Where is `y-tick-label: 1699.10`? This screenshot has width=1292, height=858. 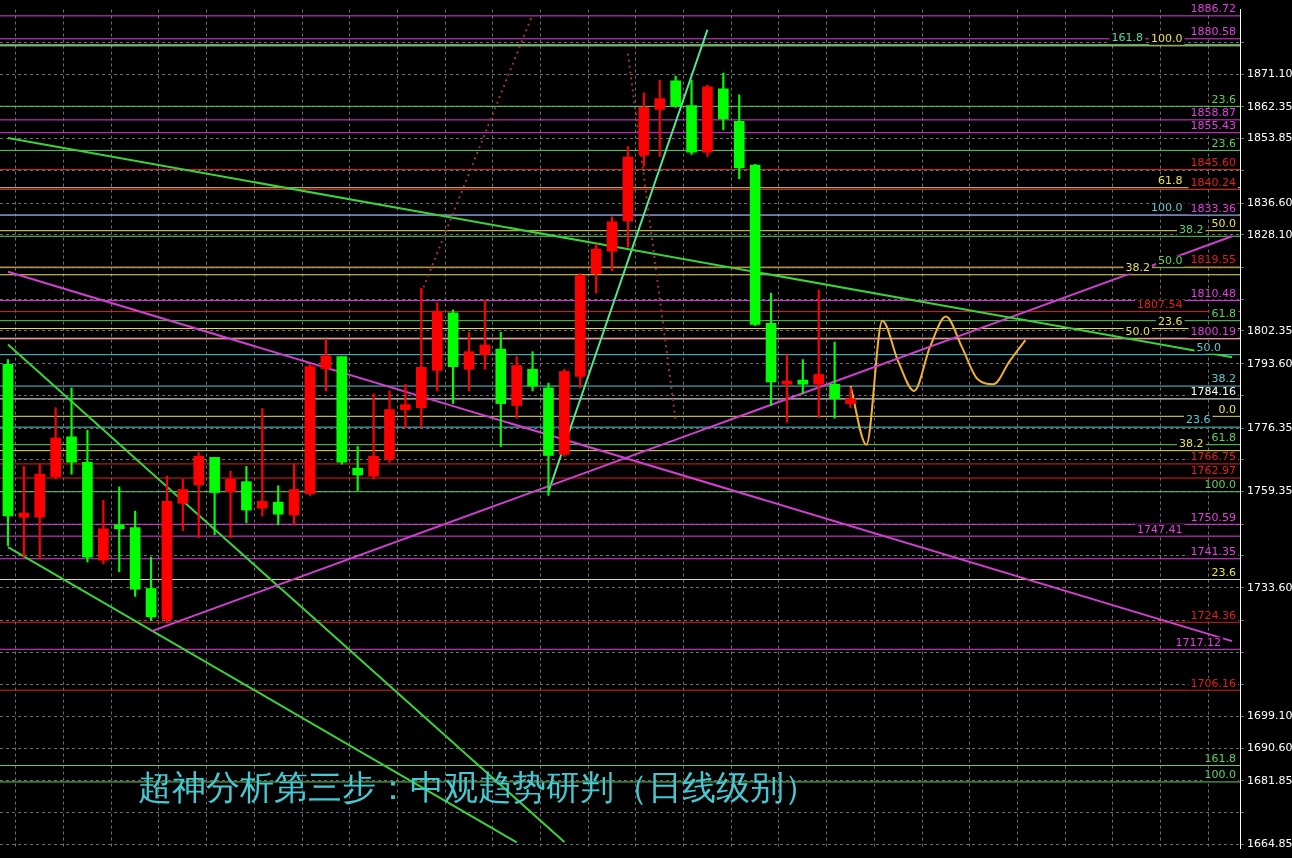 y-tick-label: 1699.10 is located at coordinates (1269, 716).